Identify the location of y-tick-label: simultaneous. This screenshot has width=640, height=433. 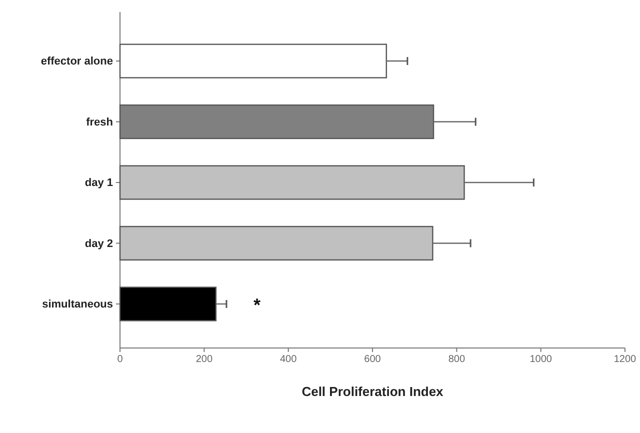
(77, 304).